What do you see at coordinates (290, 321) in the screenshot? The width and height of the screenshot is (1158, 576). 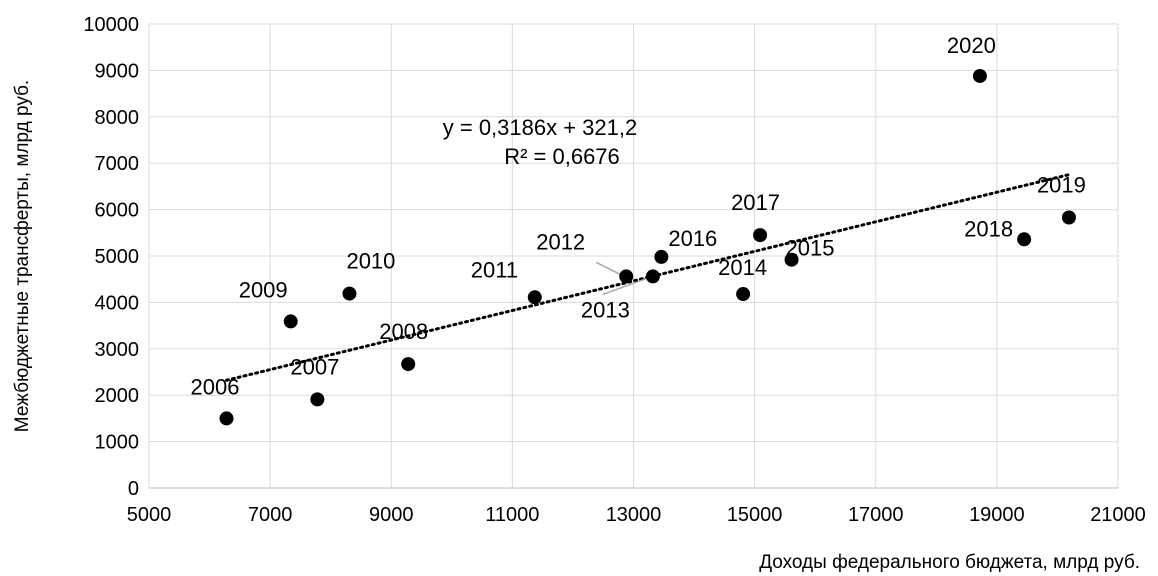 I see `data-point-2009` at bounding box center [290, 321].